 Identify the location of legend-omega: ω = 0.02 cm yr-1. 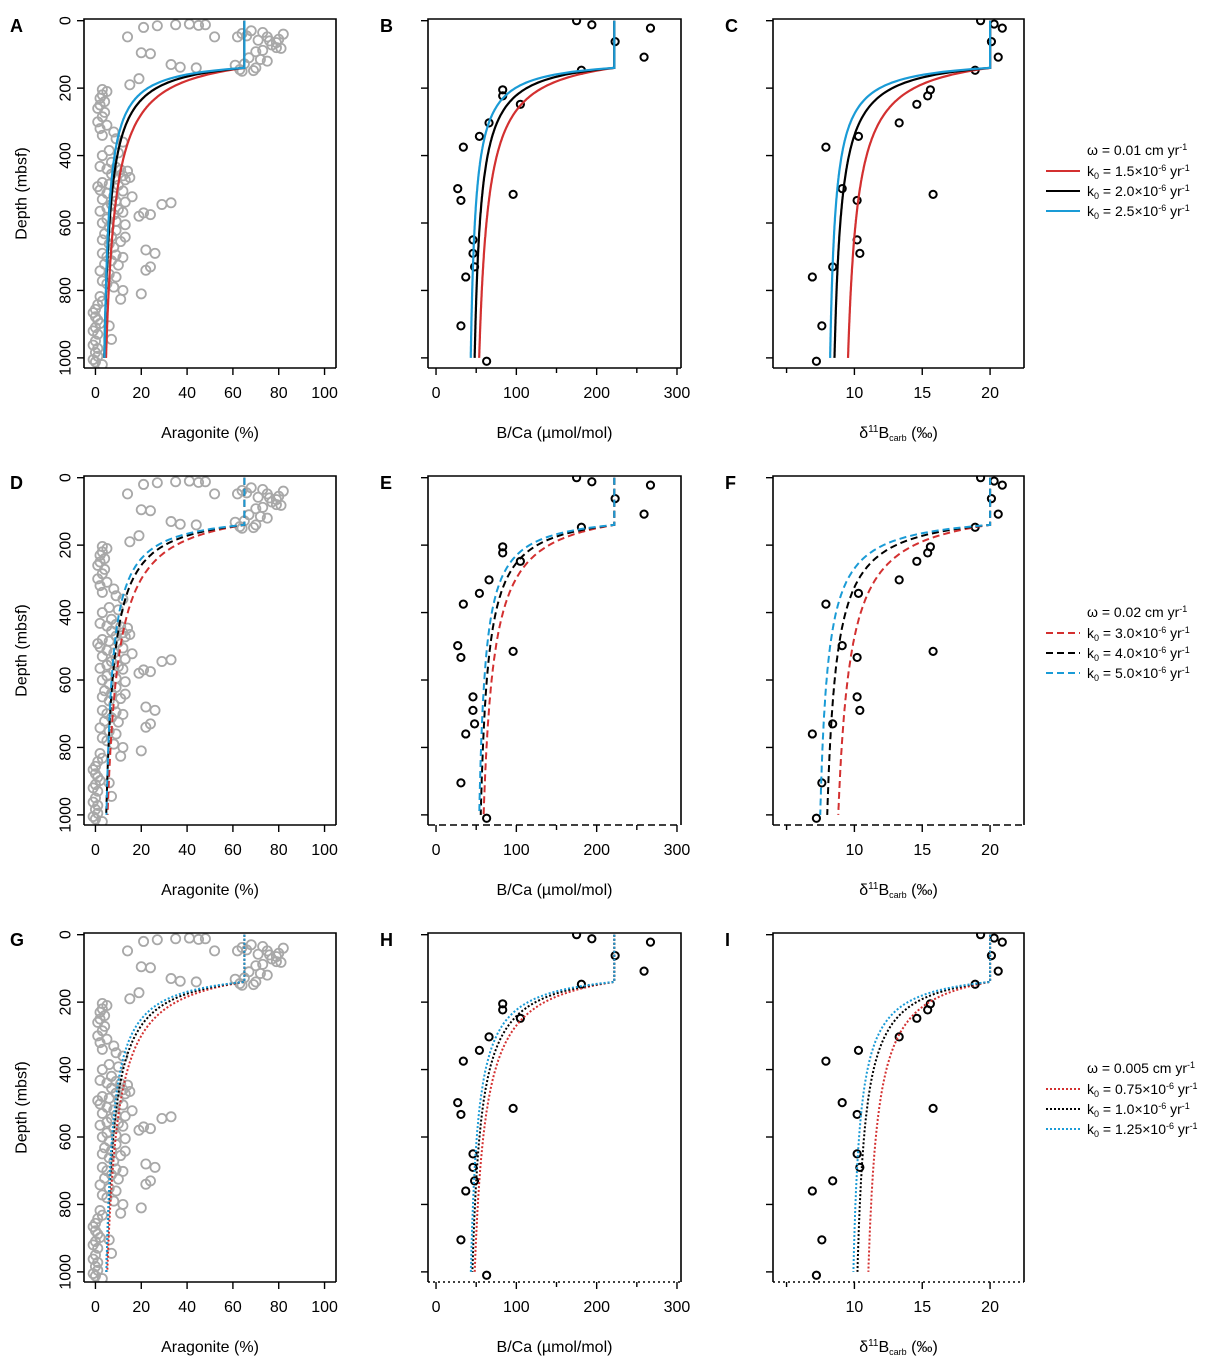
(1137, 612).